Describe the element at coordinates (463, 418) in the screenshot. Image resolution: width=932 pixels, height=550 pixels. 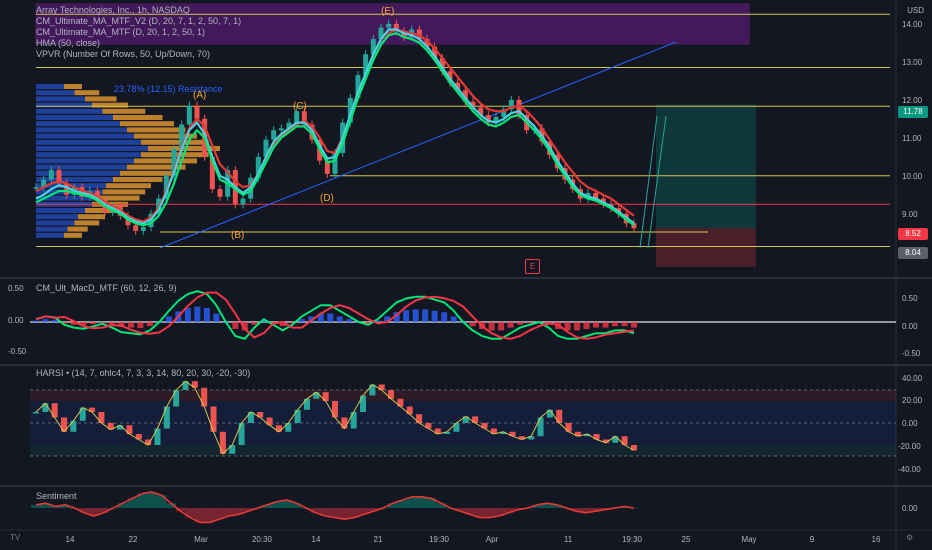
I see `harsi-pane` at that location.